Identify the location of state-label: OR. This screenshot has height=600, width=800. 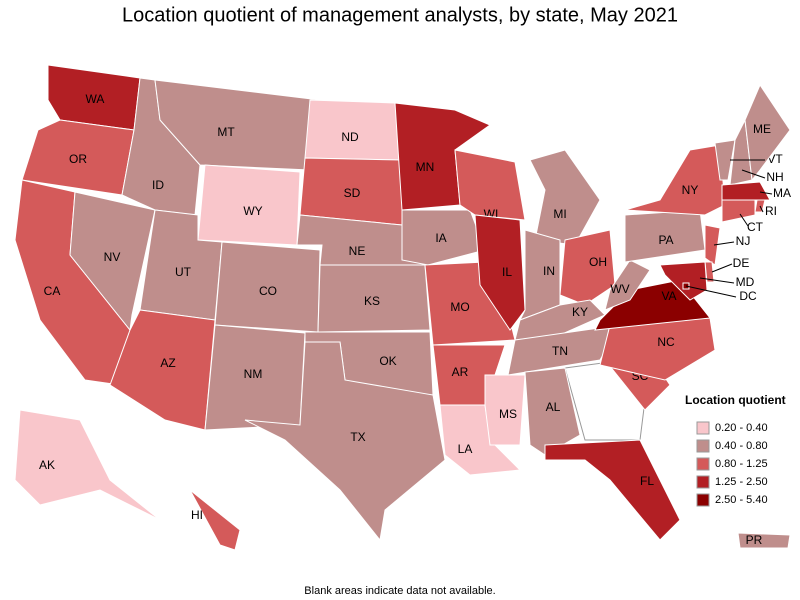
(78, 159).